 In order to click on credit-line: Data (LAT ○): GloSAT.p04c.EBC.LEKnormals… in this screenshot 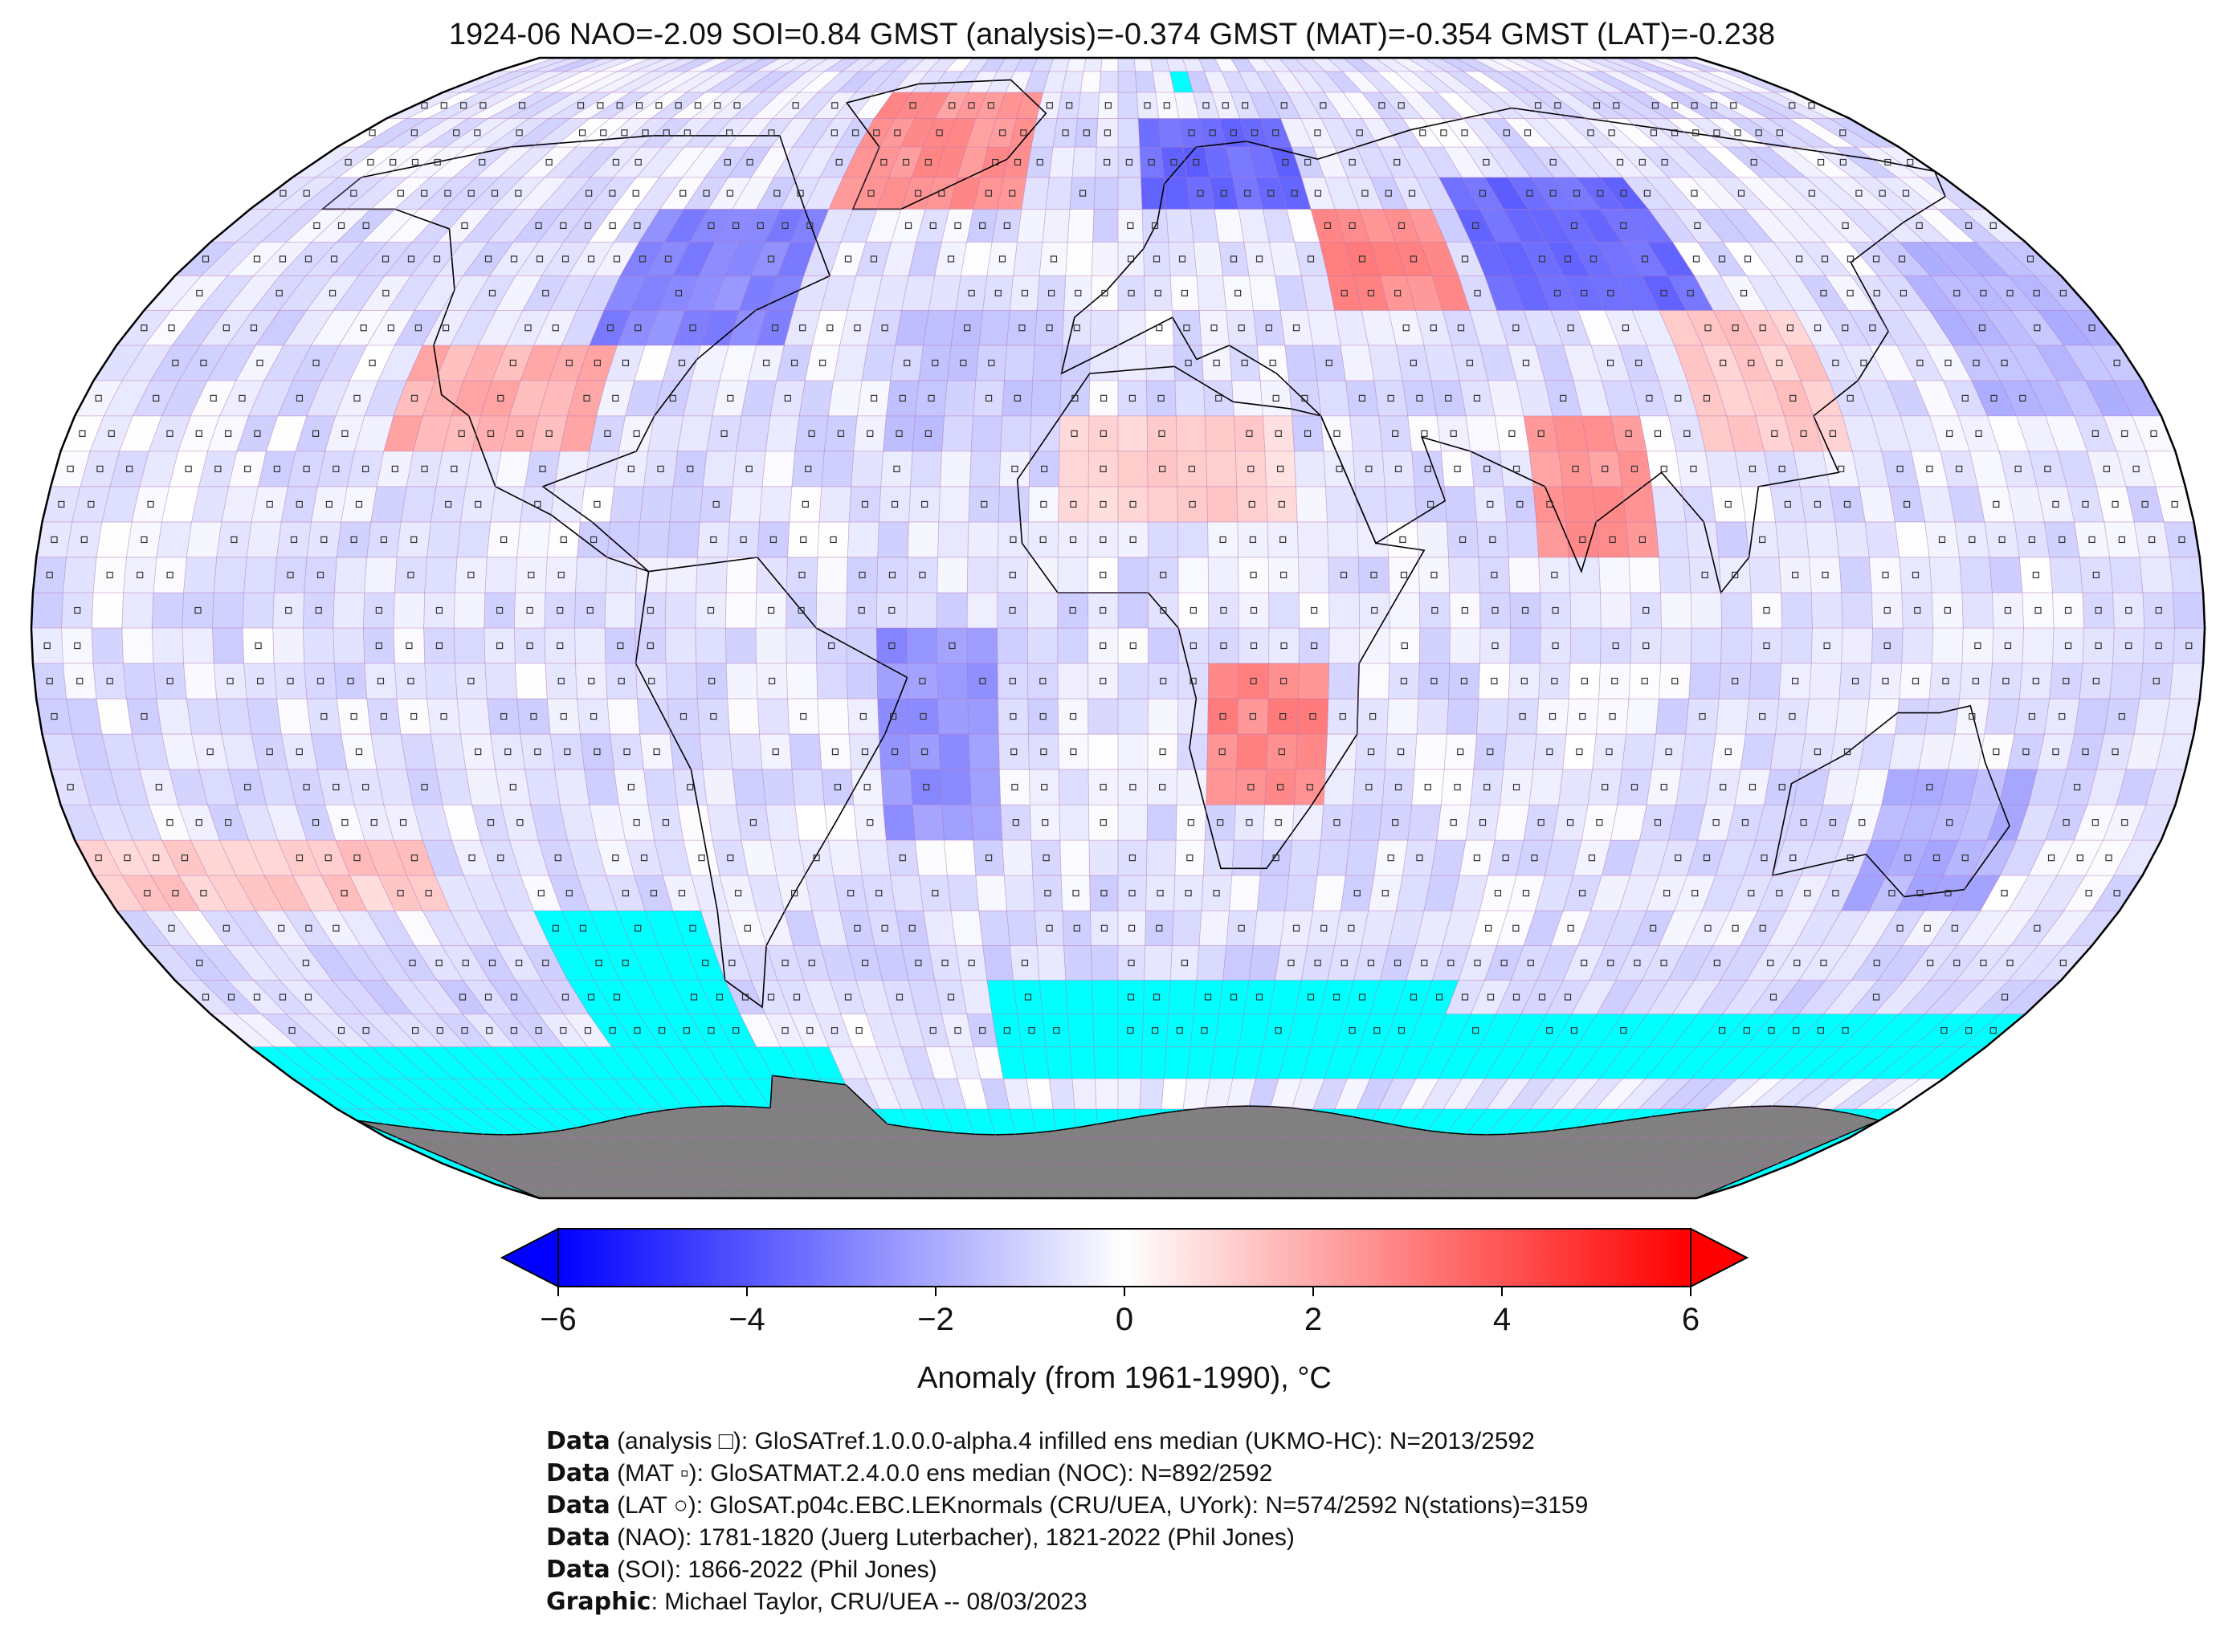, I will do `click(1067, 1505)`.